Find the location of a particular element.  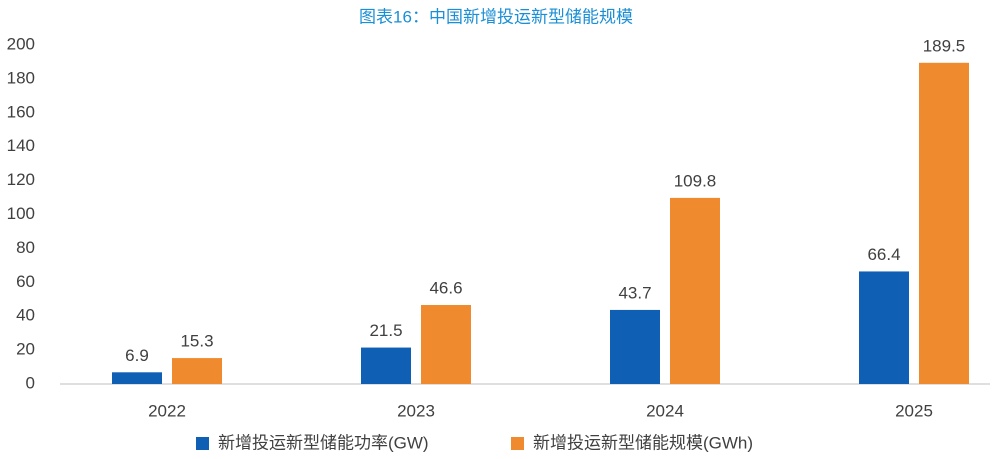

chart-title: 图表16：中国新增投运新型储能规模 is located at coordinates (496, 16).